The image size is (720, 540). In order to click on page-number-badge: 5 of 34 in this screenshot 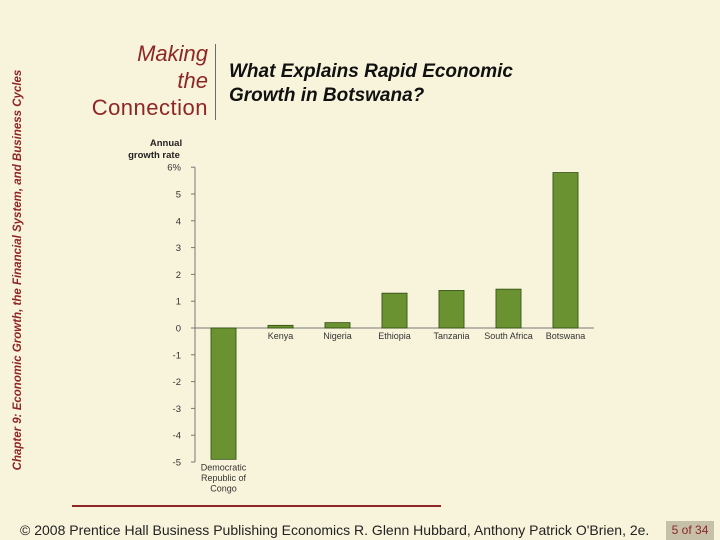, I will do `click(690, 530)`.